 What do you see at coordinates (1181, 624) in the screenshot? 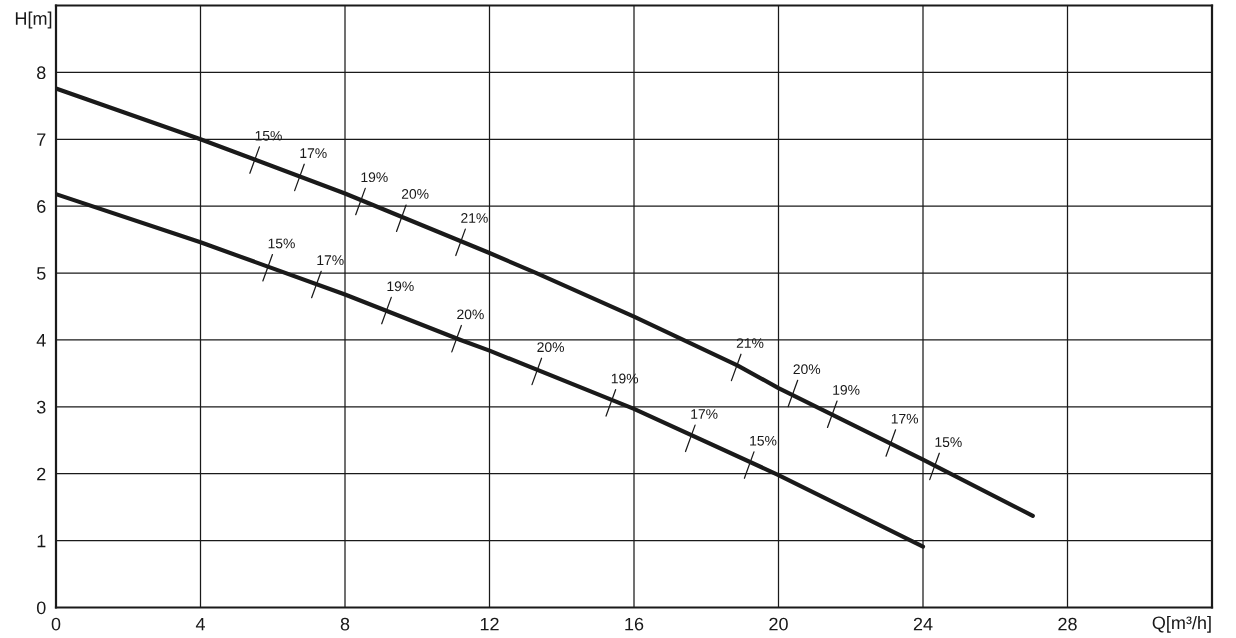
I see `x-axis-title: Q[m³/h]` at bounding box center [1181, 624].